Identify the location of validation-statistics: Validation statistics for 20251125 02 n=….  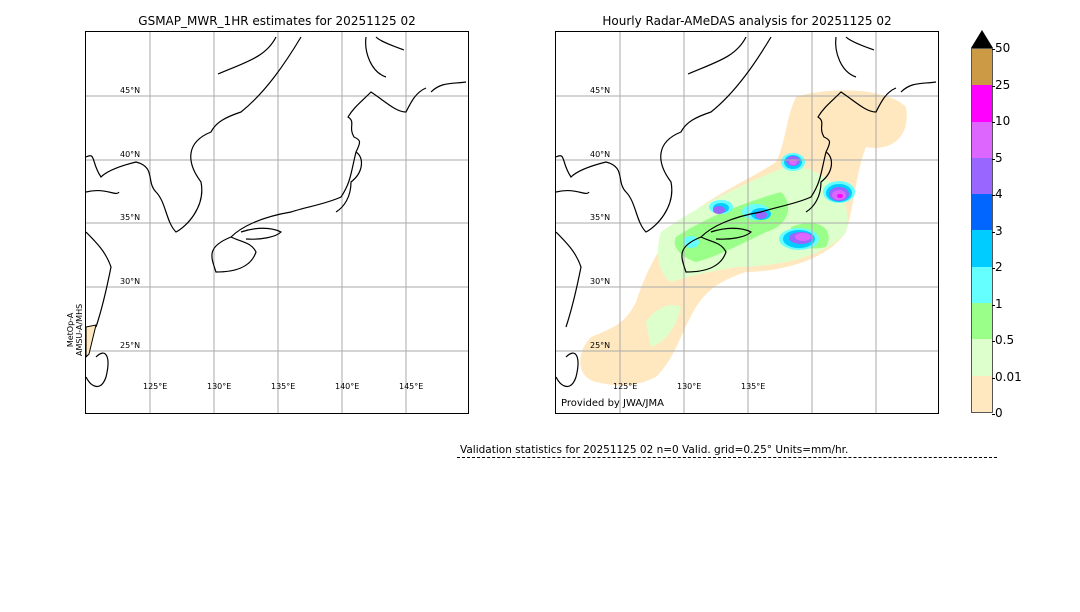
(654, 450).